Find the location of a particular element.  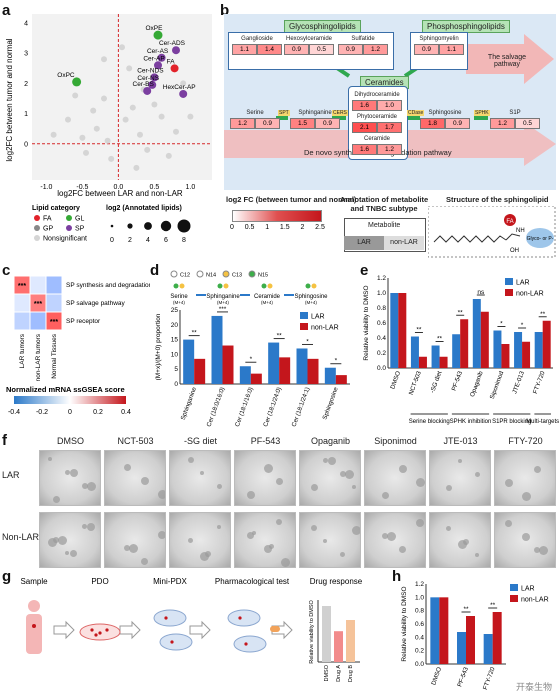

workflow-step-label: Pharmacological test is located at coordinates (252, 581).